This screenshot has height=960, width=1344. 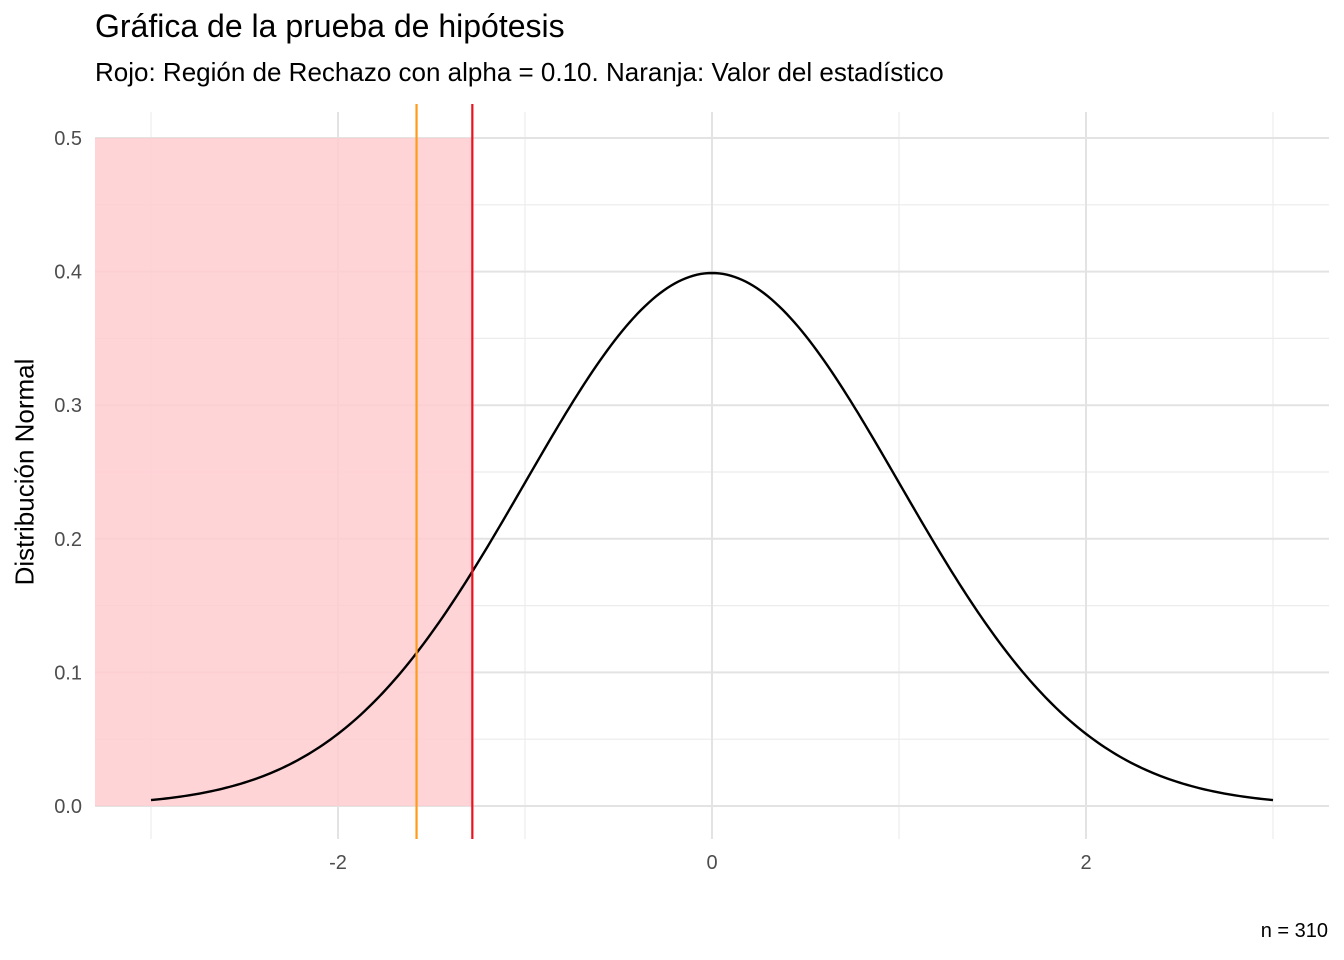 What do you see at coordinates (68, 673) in the screenshot?
I see `y-tick-label: 0.1` at bounding box center [68, 673].